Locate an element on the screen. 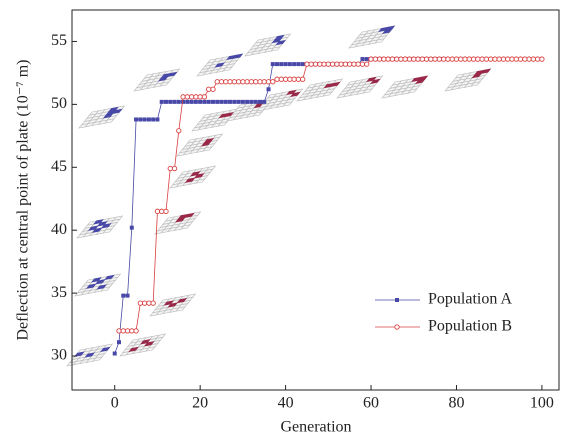  x-tick-label: 0 is located at coordinates (115, 403).